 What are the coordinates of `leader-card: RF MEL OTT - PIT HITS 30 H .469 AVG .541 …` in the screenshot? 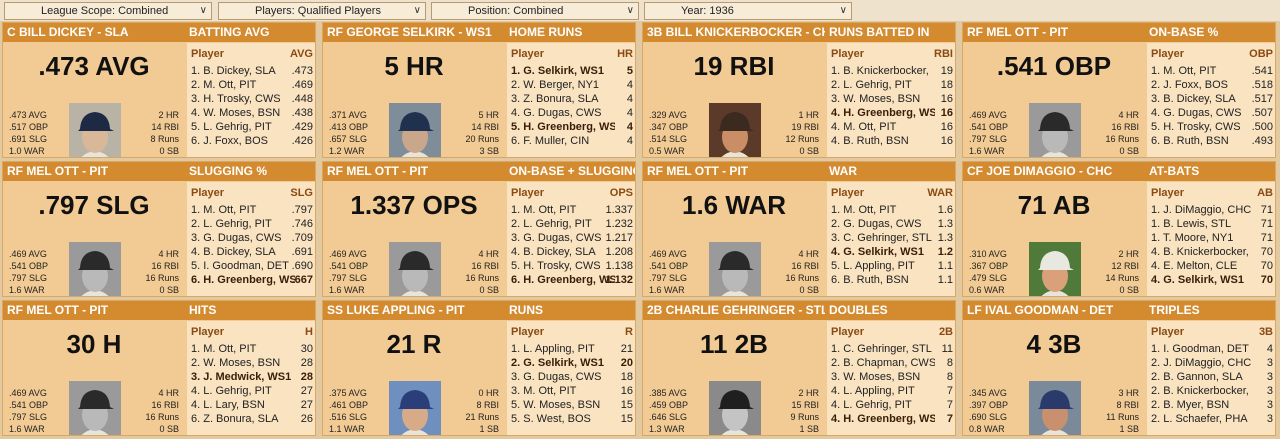 It's located at (159, 368).